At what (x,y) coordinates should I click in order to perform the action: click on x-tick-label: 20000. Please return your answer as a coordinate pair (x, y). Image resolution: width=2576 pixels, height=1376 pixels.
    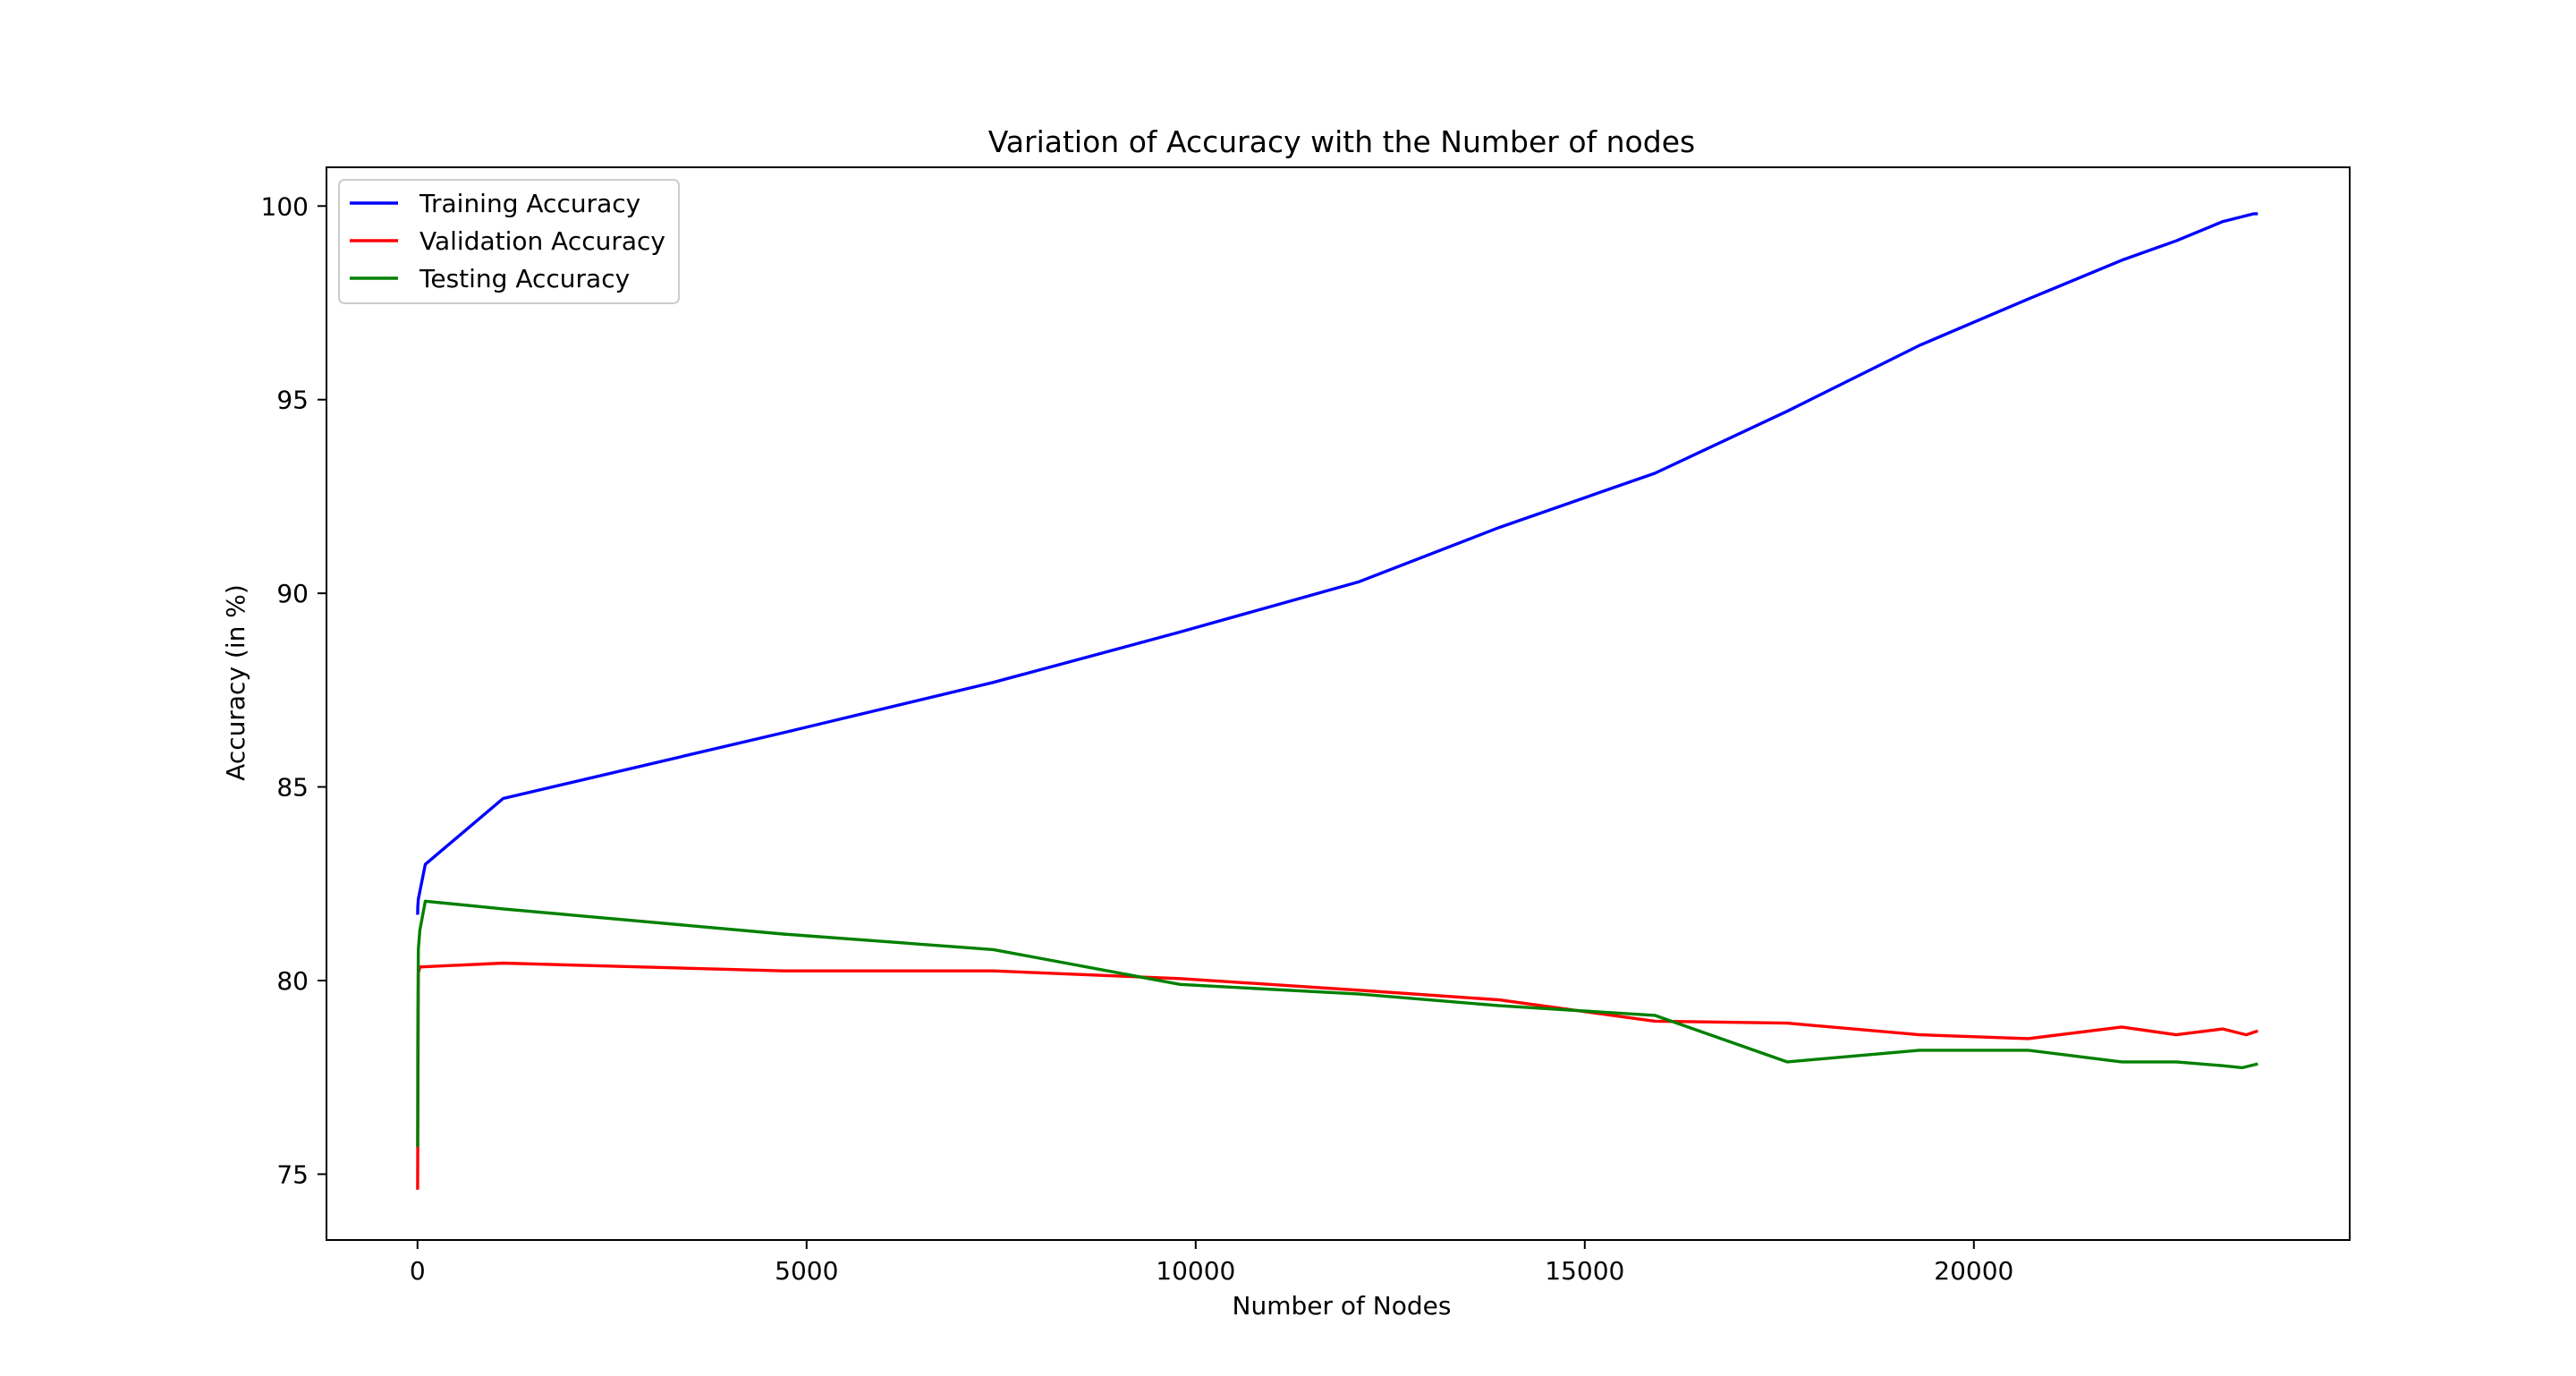
    Looking at the image, I should click on (1973, 1271).